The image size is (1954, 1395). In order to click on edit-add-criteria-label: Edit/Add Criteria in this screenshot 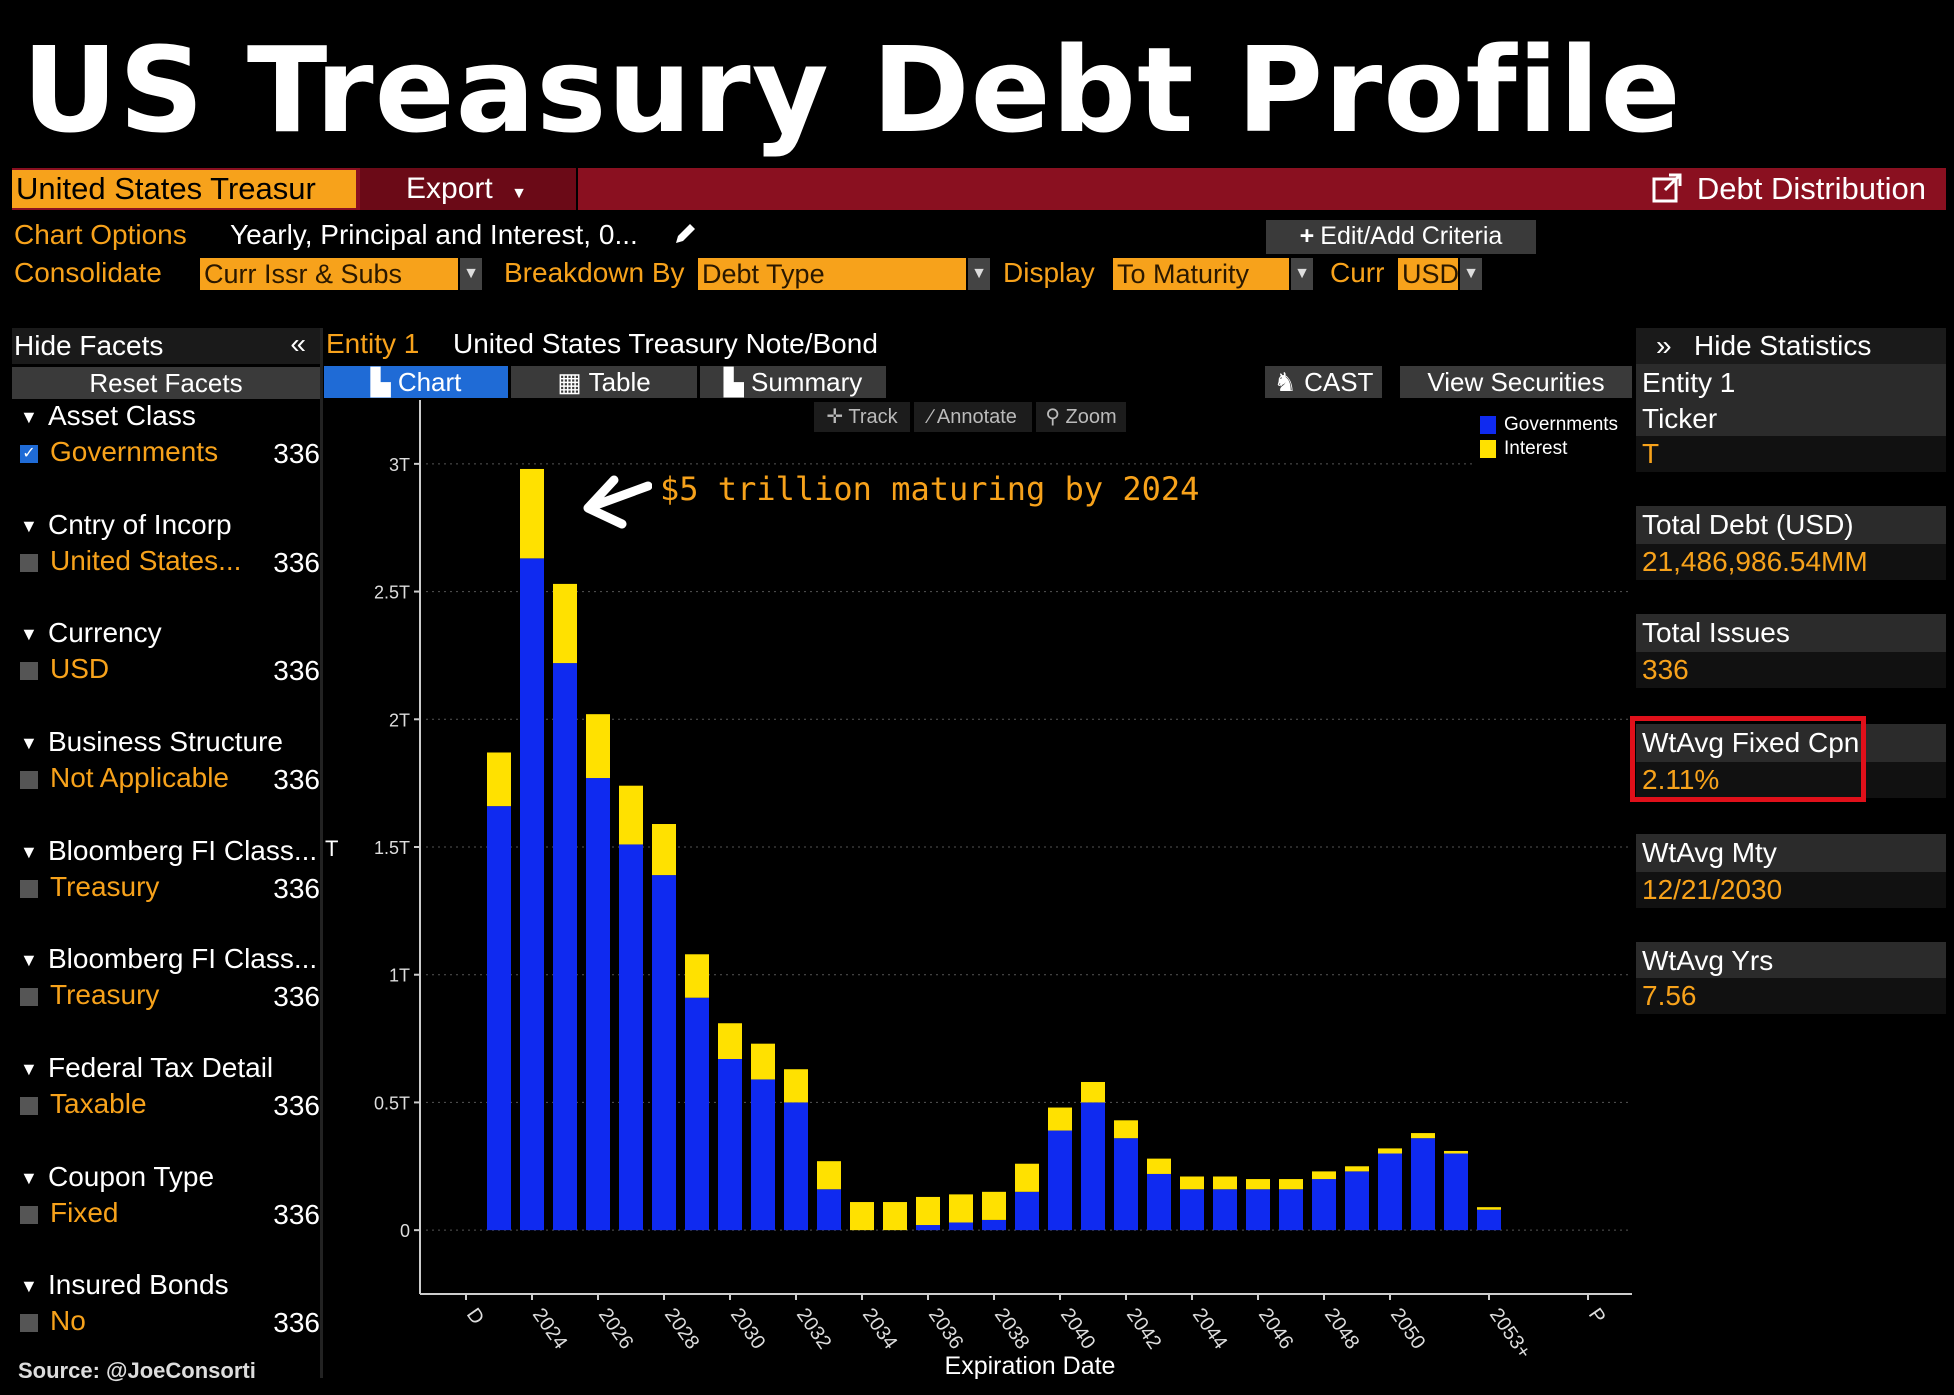, I will do `click(1411, 236)`.